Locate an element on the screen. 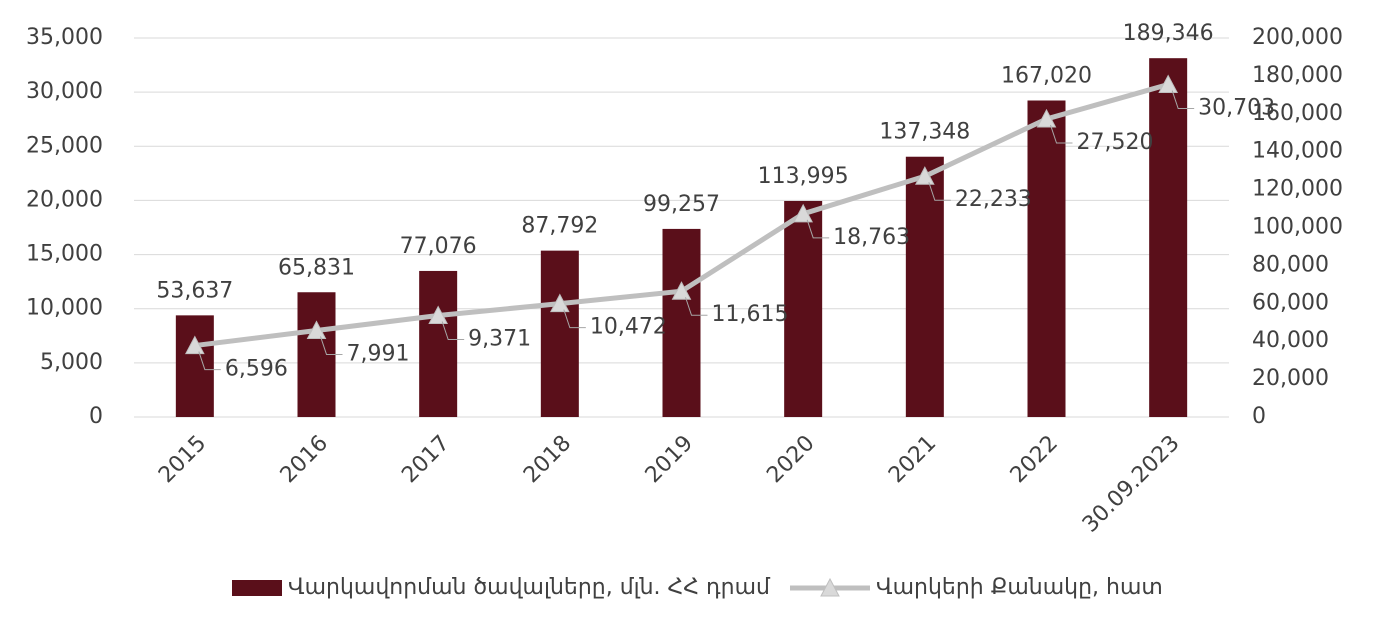  x-tick-label: 30.09.2023 is located at coordinates (1131, 484).